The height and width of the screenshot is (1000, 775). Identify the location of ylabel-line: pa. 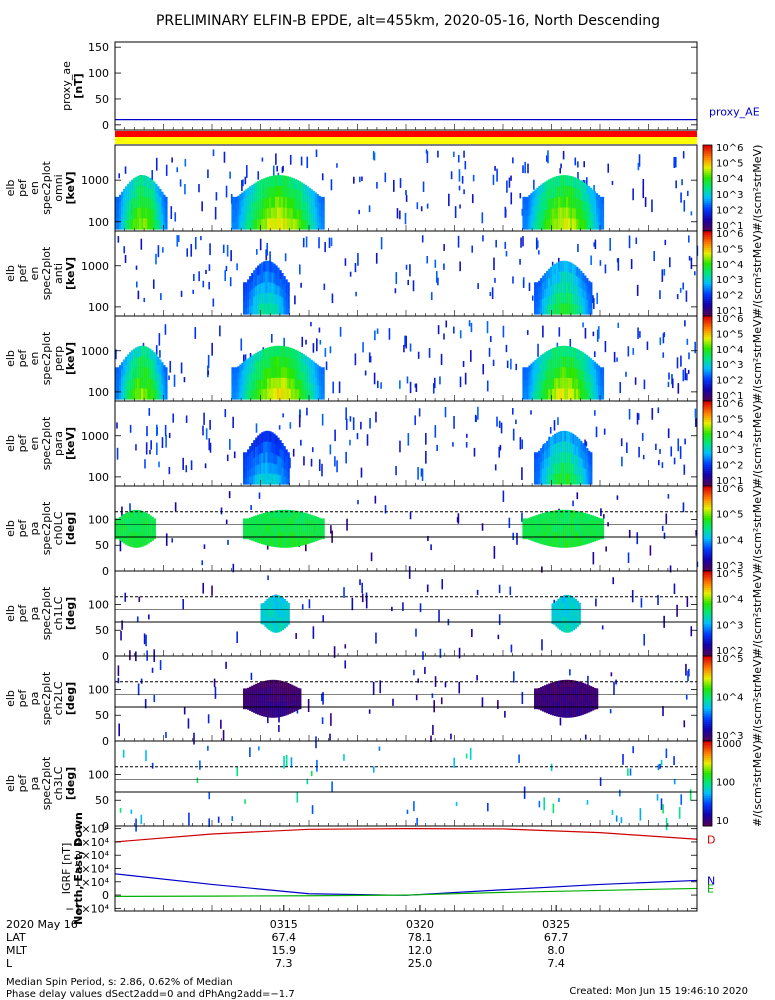
(34, 614).